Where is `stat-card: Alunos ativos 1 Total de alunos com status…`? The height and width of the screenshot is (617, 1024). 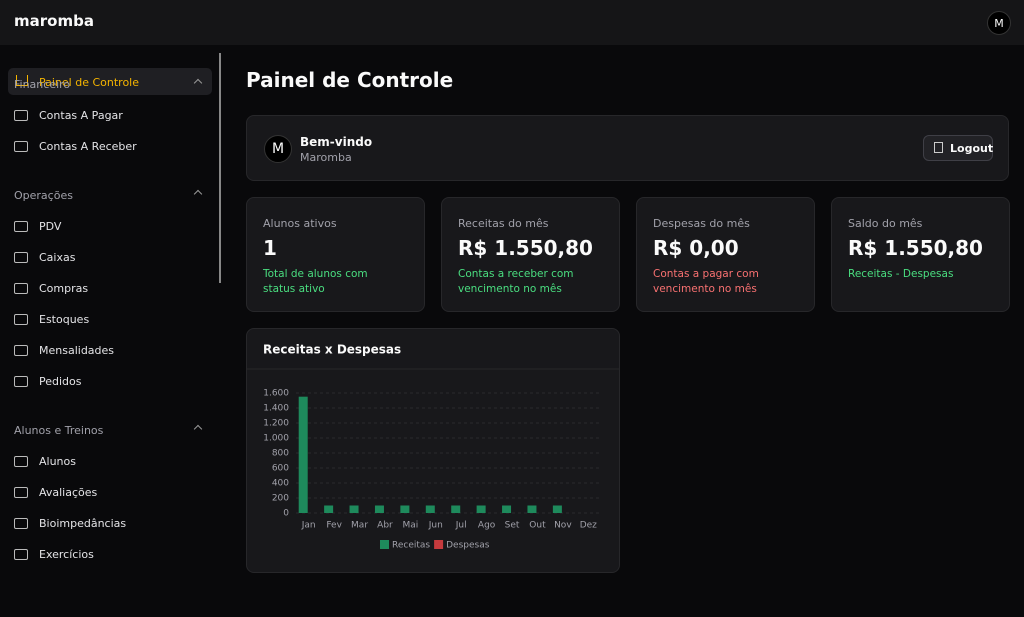 stat-card: Alunos ativos 1 Total de alunos com status… is located at coordinates (335, 254).